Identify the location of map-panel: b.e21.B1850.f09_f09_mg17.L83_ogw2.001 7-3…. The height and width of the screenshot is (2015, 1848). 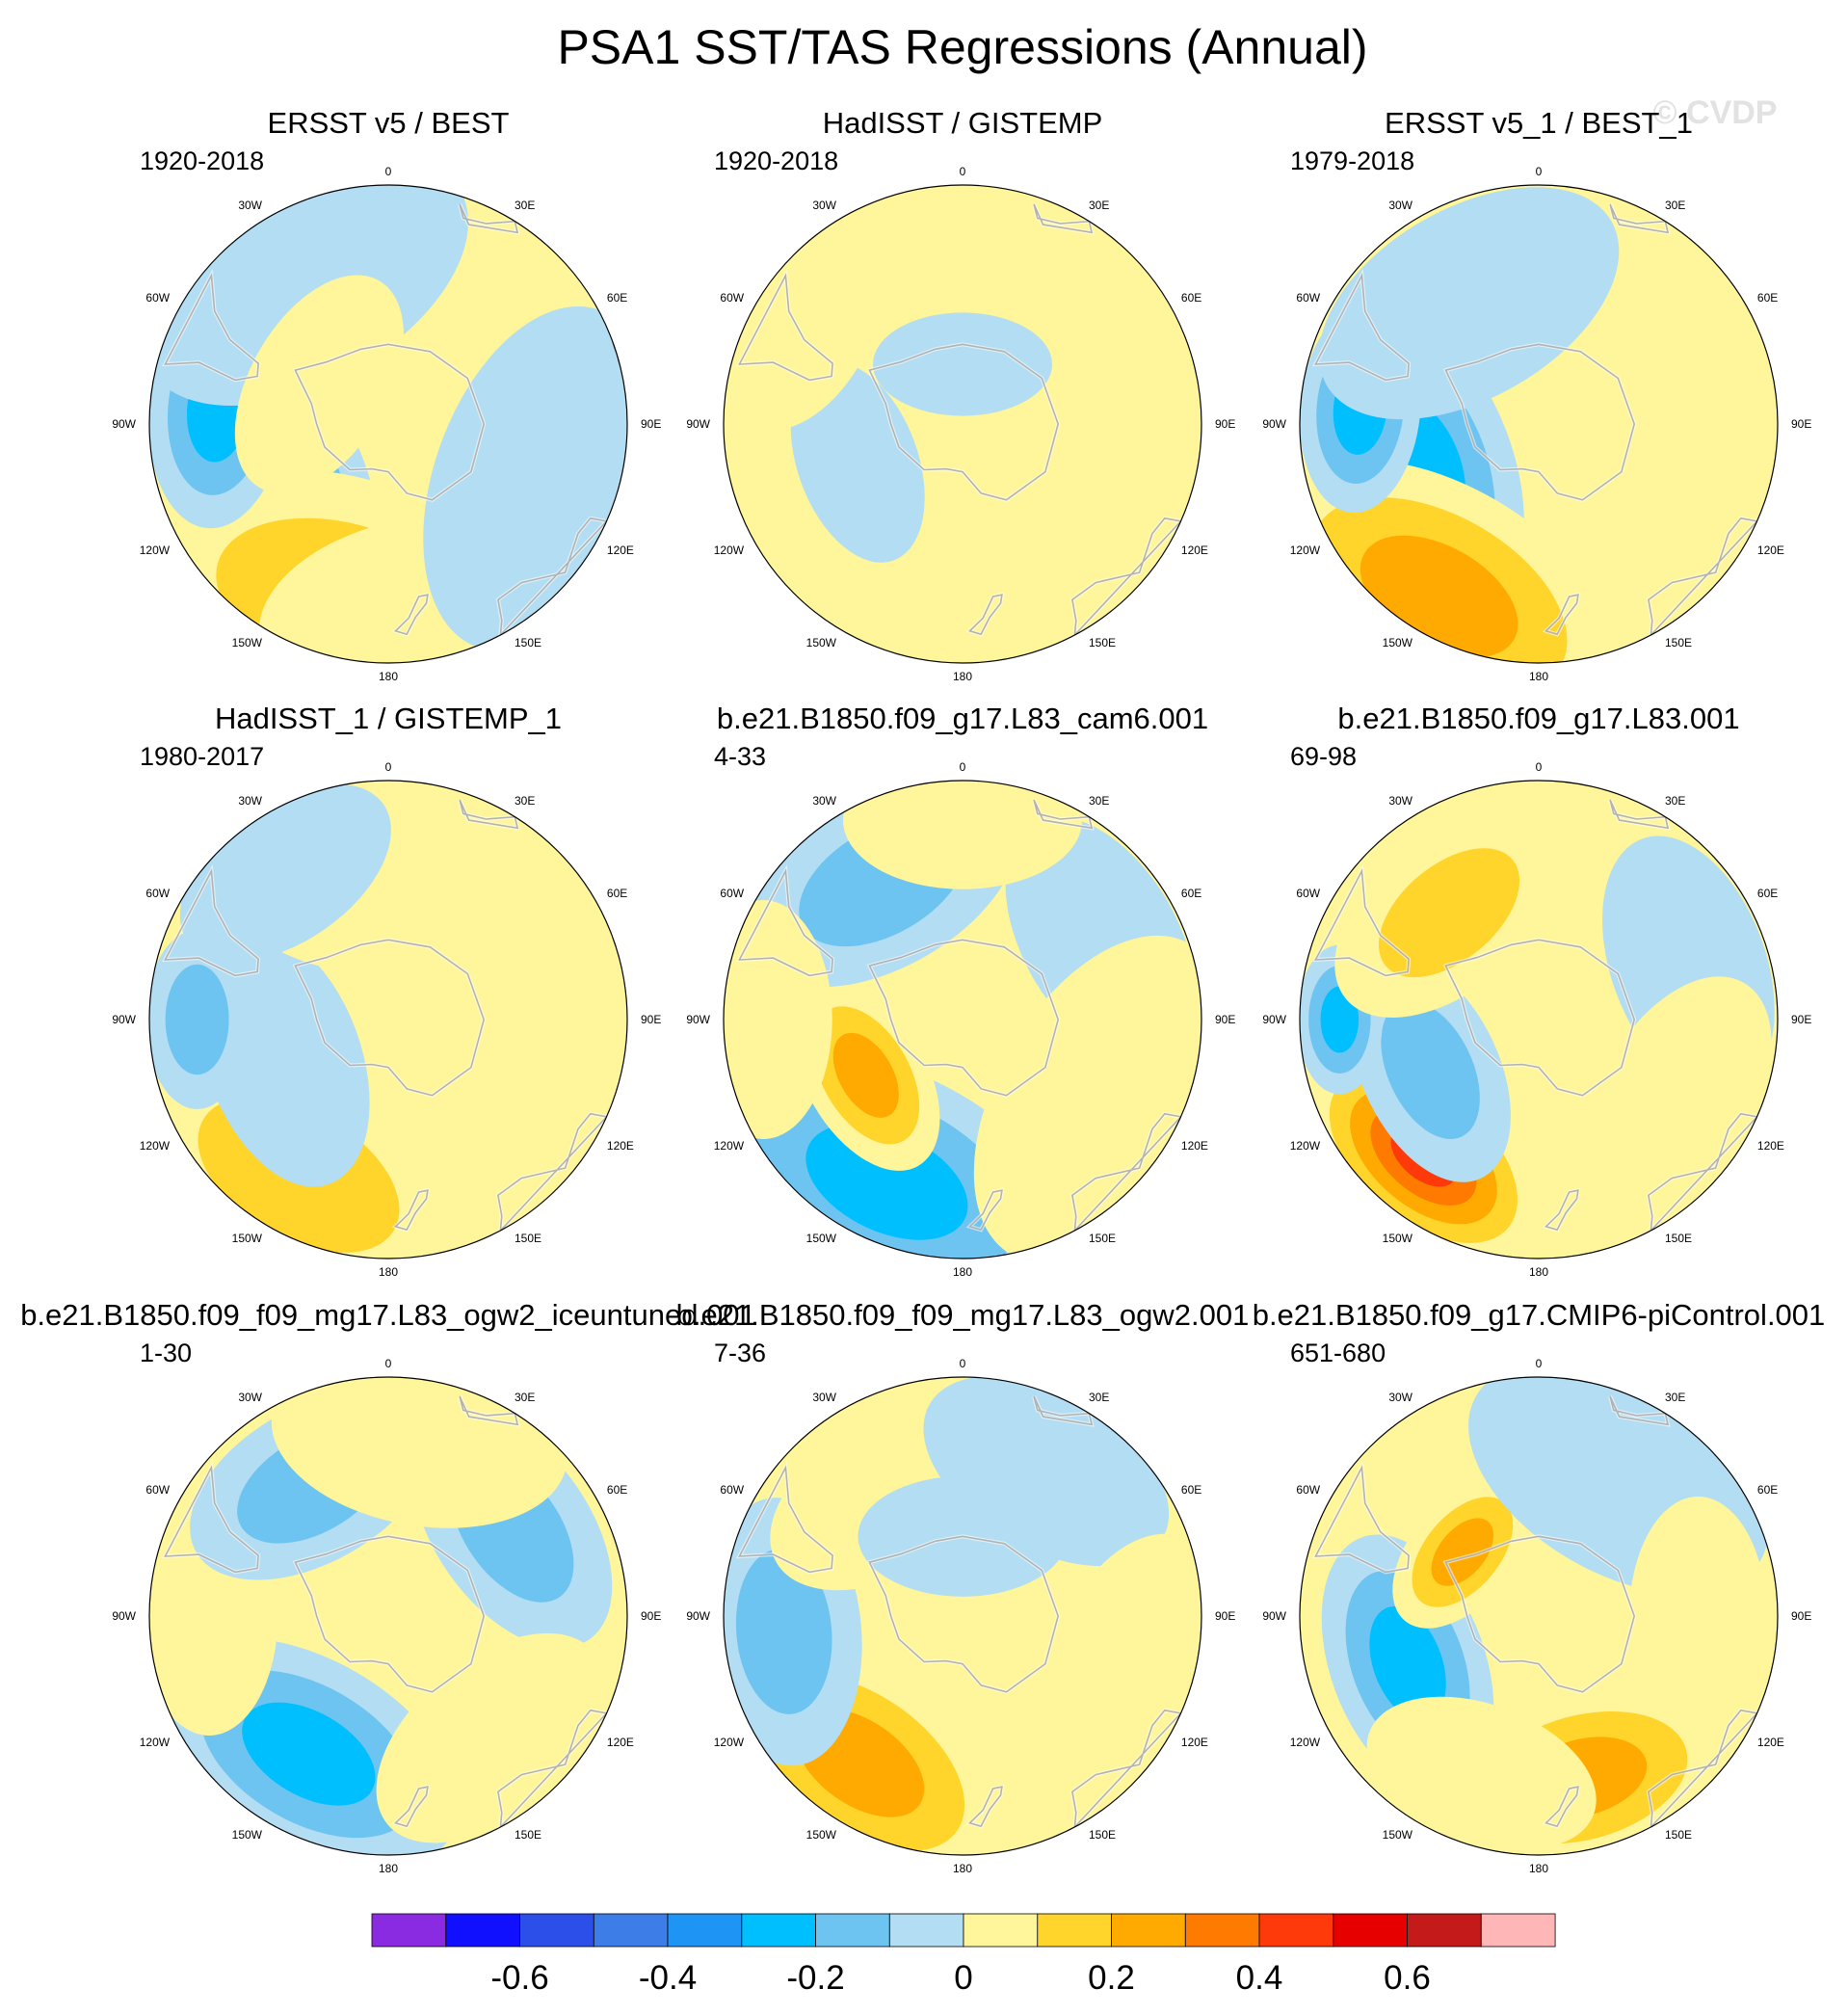
(963, 1586).